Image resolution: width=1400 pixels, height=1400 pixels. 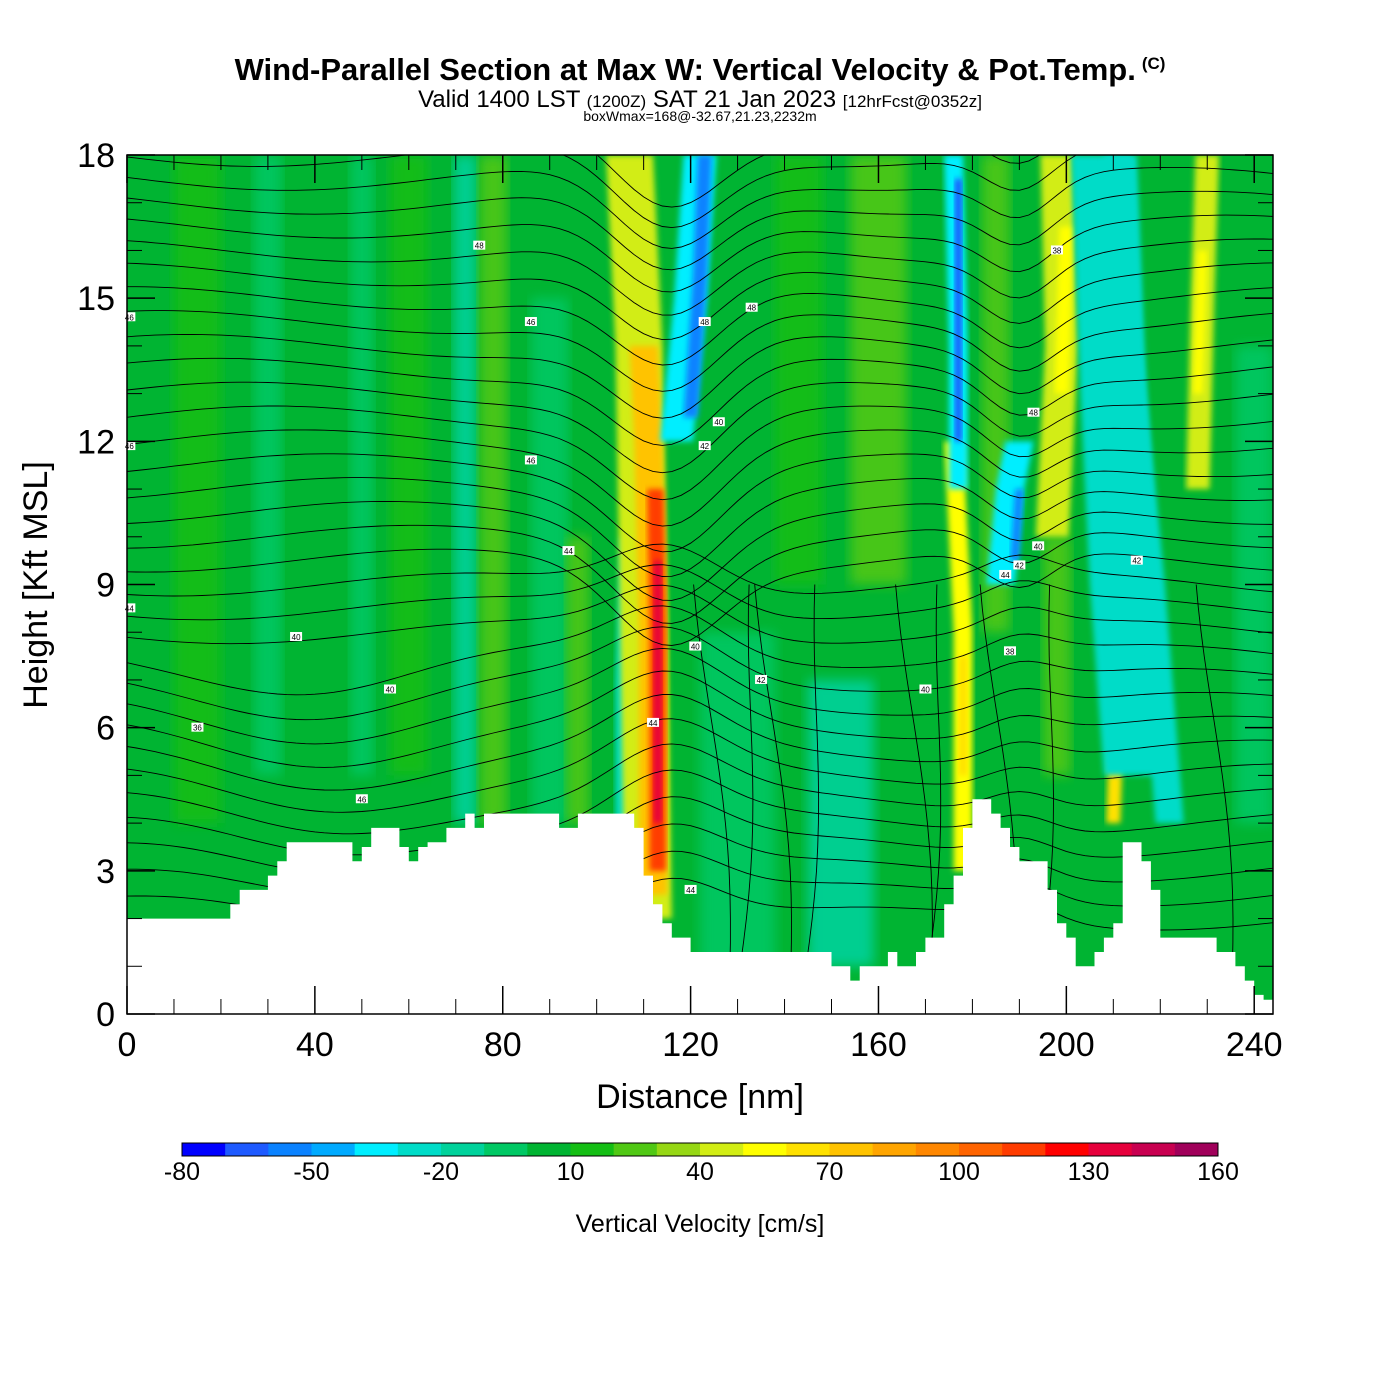 I want to click on contour-label: 36, so click(x=197, y=727).